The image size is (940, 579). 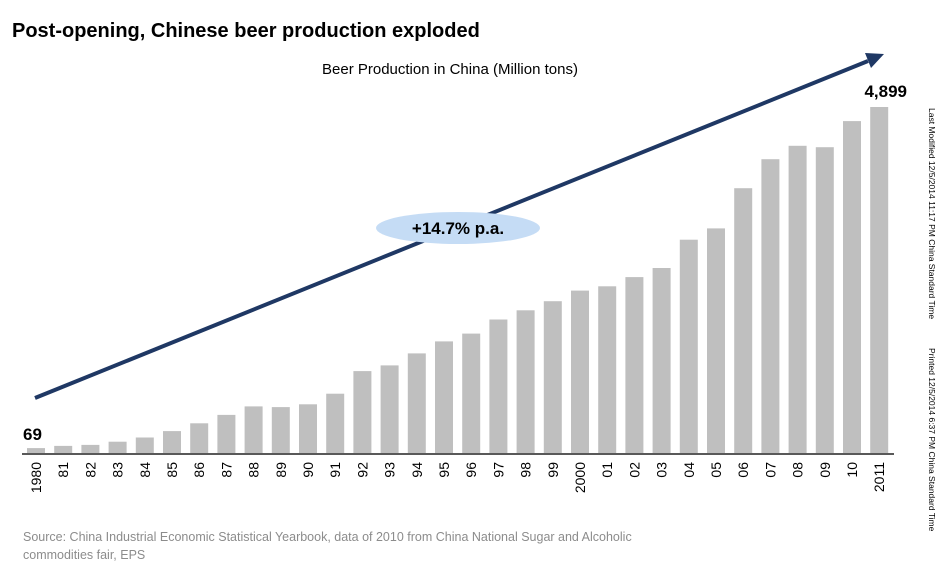 I want to click on chart-subtitle: Beer Production in China (Million tons), so click(x=450, y=69).